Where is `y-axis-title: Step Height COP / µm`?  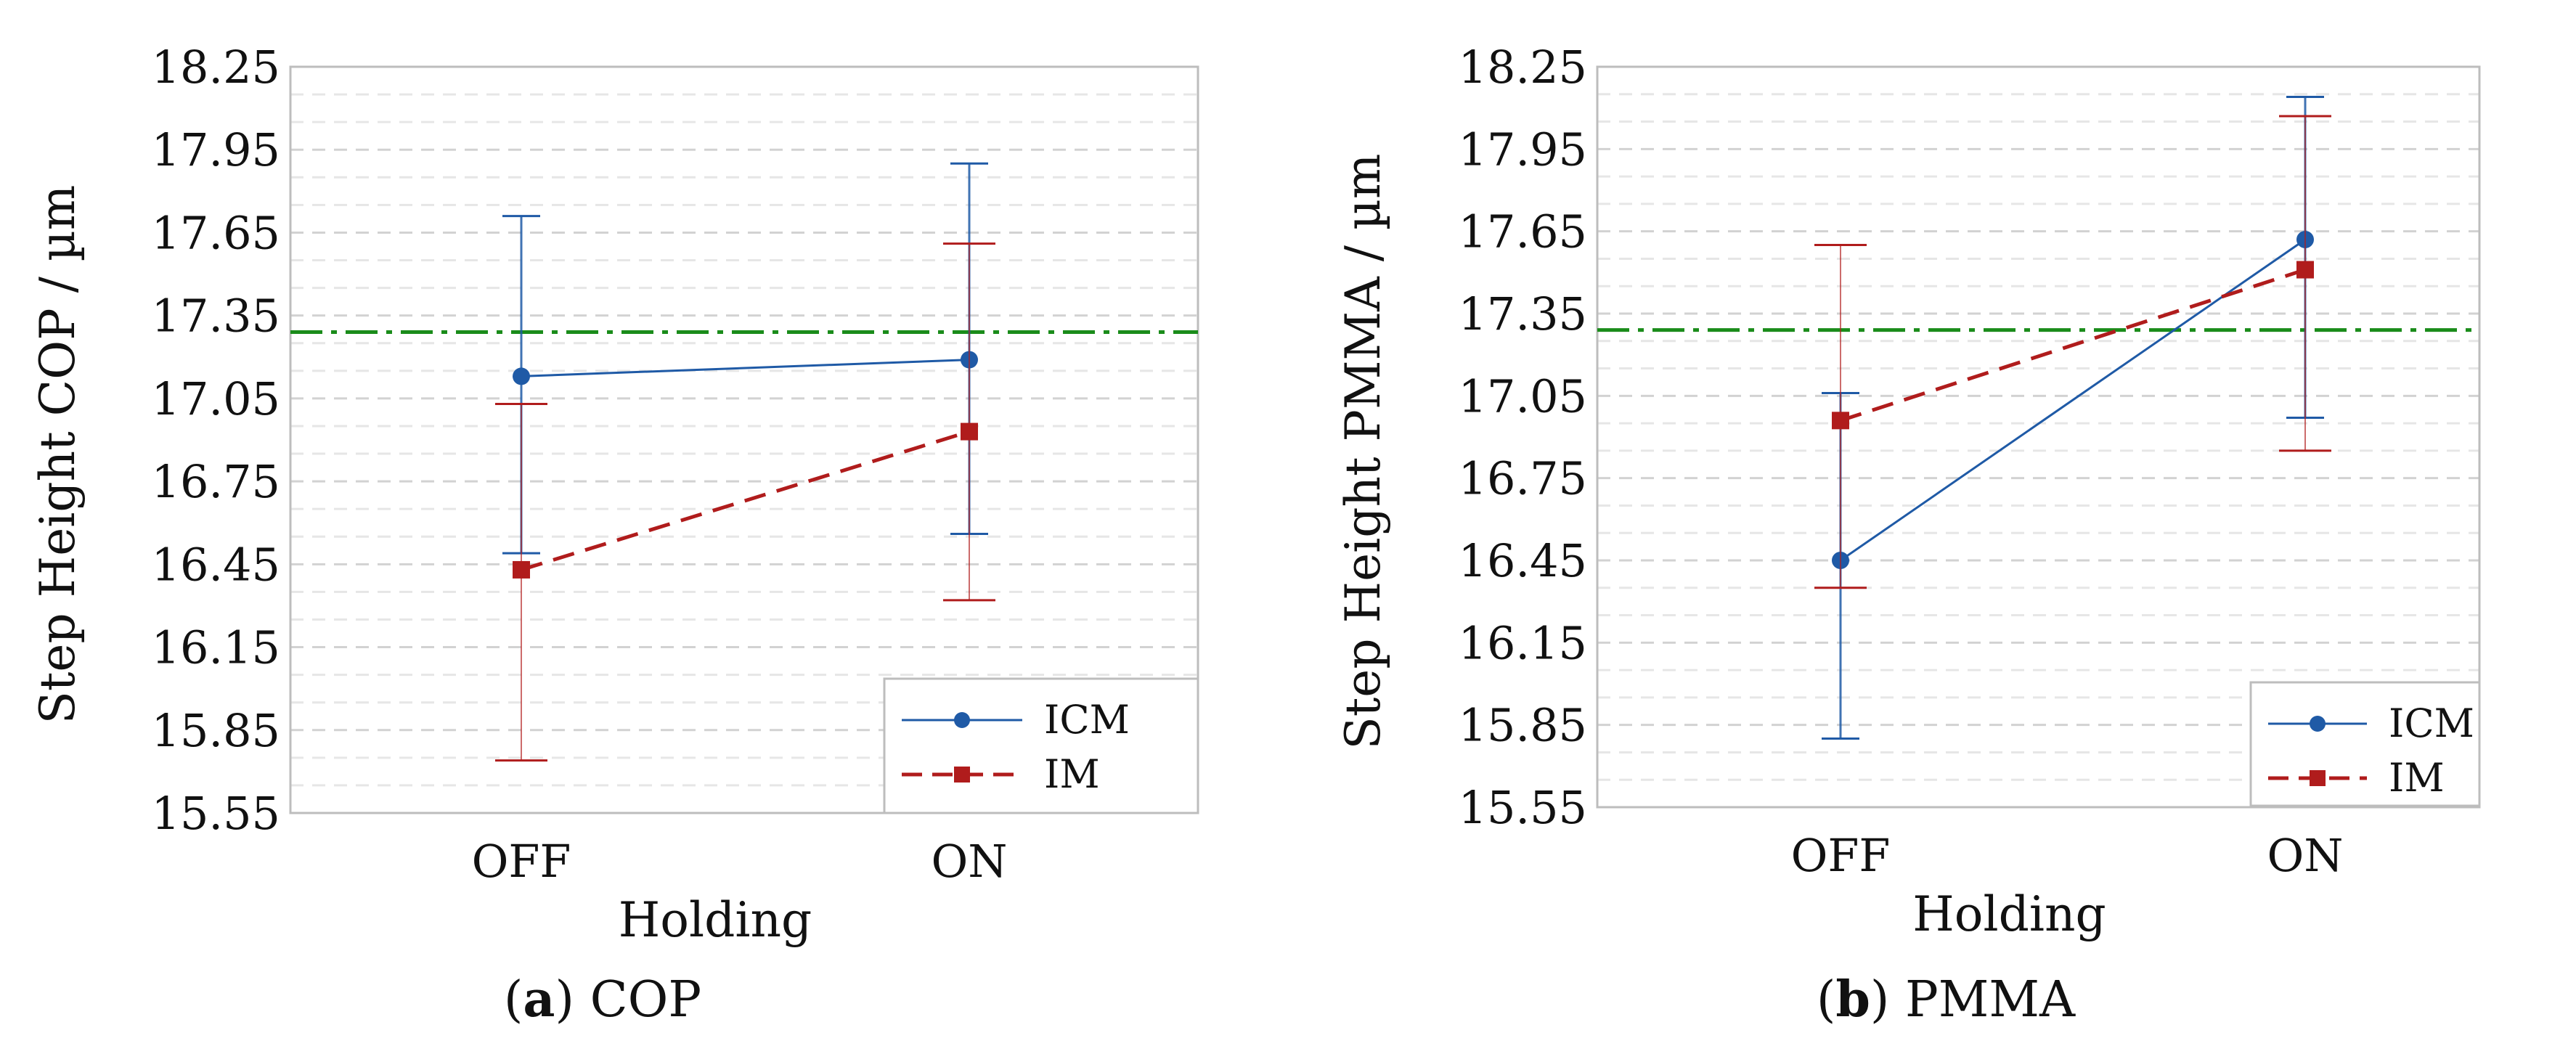
y-axis-title: Step Height COP / µm is located at coordinates (58, 454).